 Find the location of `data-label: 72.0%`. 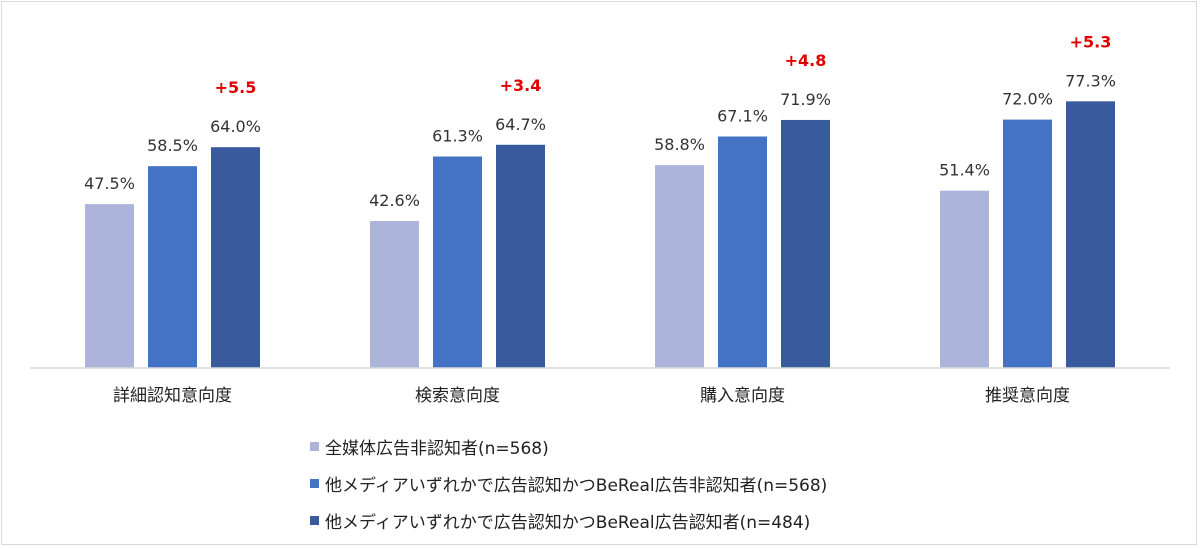

data-label: 72.0% is located at coordinates (1027, 99).